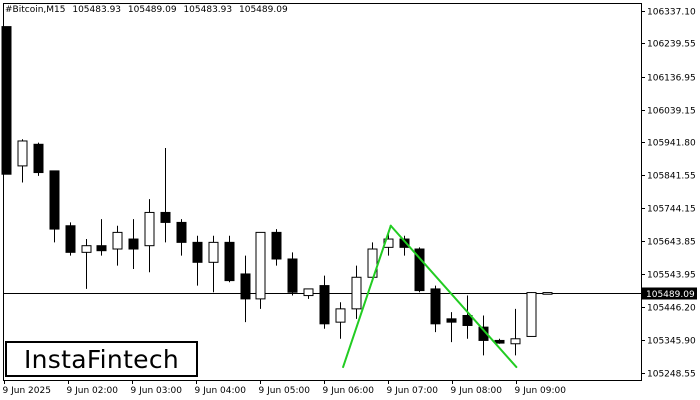 The width and height of the screenshot is (700, 400). I want to click on x-tick-label: 9 Jun 07:00, so click(413, 391).